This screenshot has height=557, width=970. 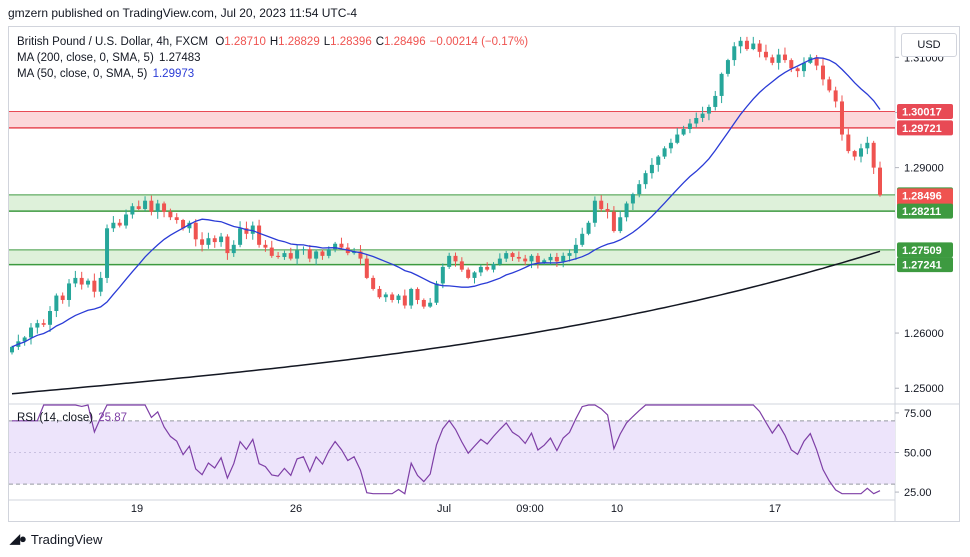 What do you see at coordinates (113, 42) in the screenshot?
I see `symbol-title: British Pound / U.S. Dollar, 4h, FXCM` at bounding box center [113, 42].